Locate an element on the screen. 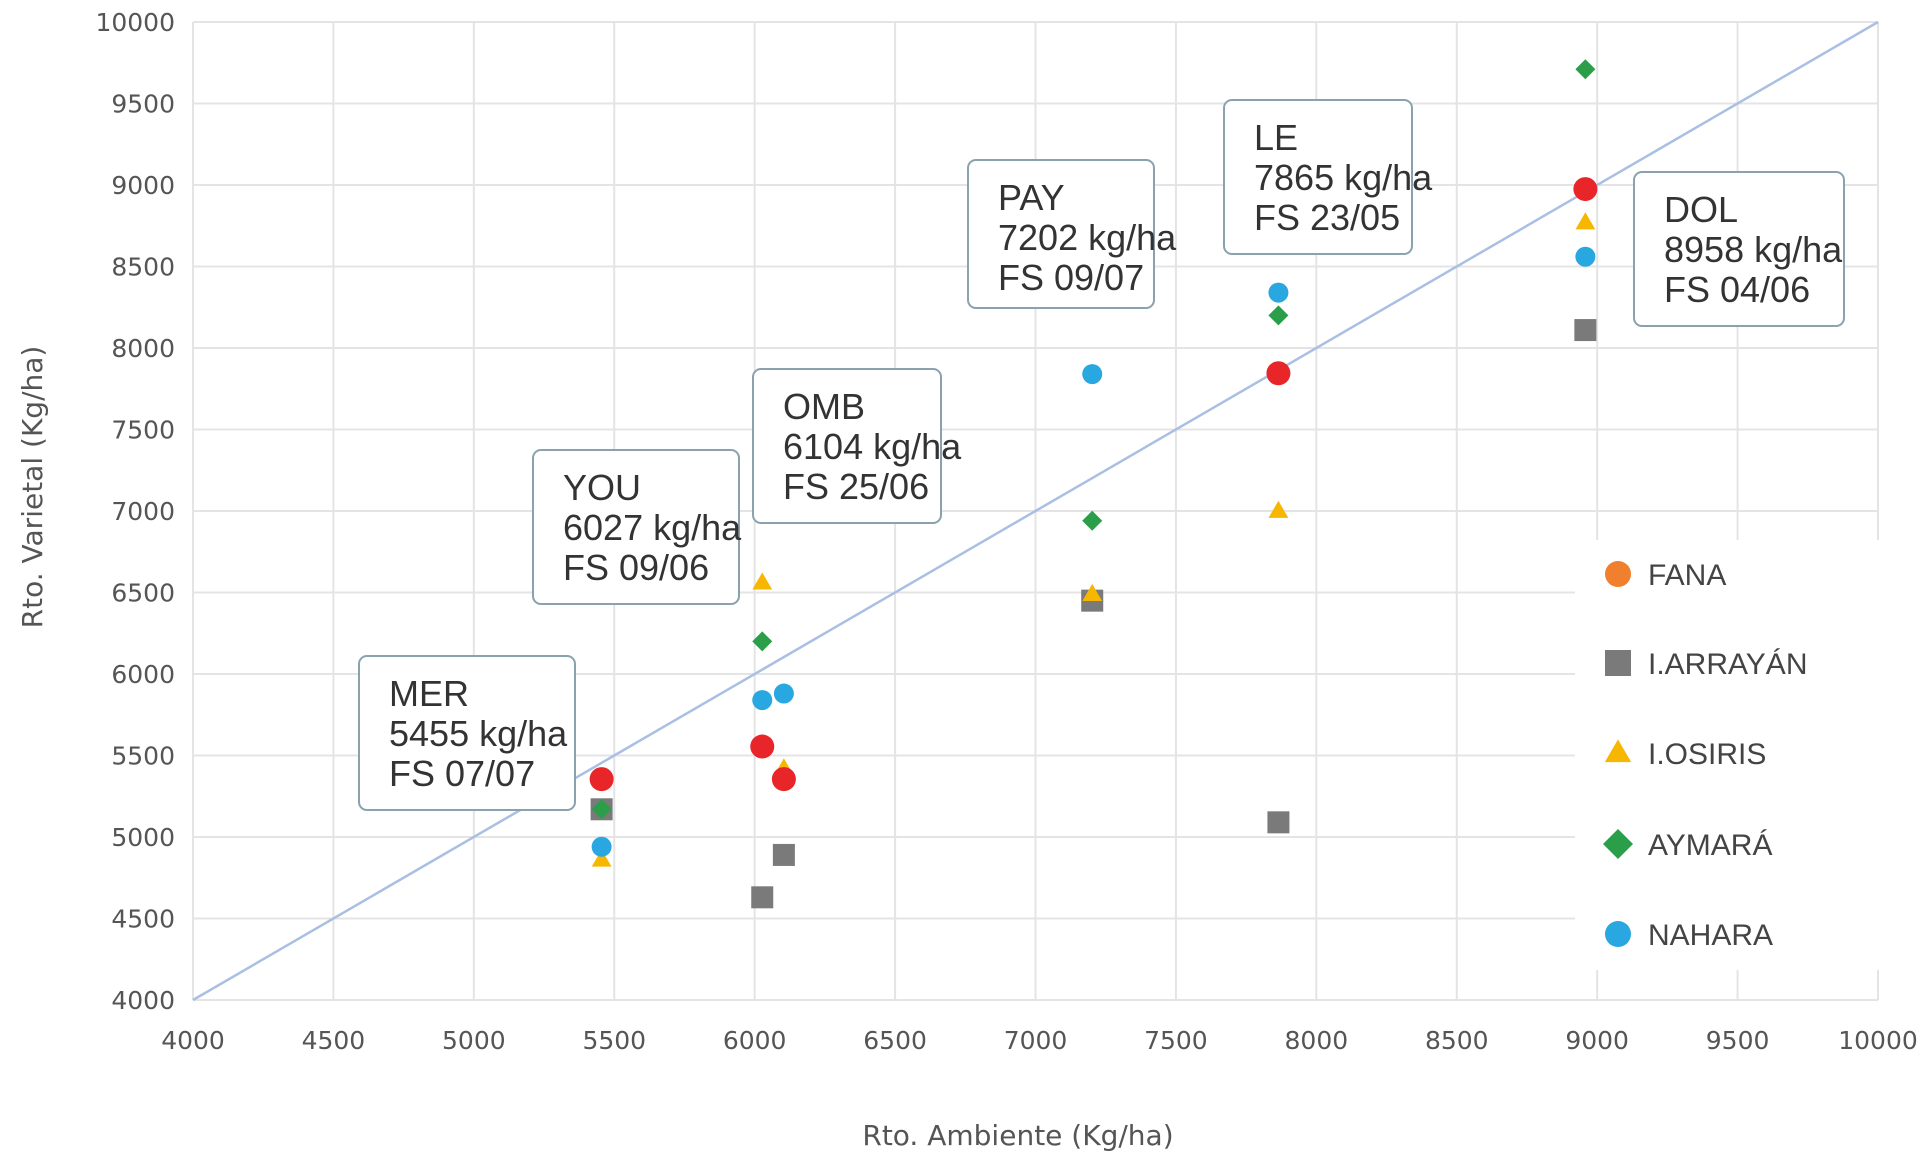  legend-label: I.ARRAYÁN is located at coordinates (1727, 664).